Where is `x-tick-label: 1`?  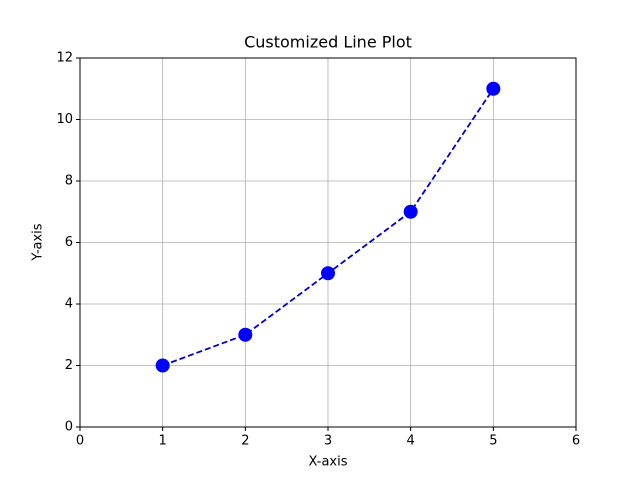
x-tick-label: 1 is located at coordinates (163, 441).